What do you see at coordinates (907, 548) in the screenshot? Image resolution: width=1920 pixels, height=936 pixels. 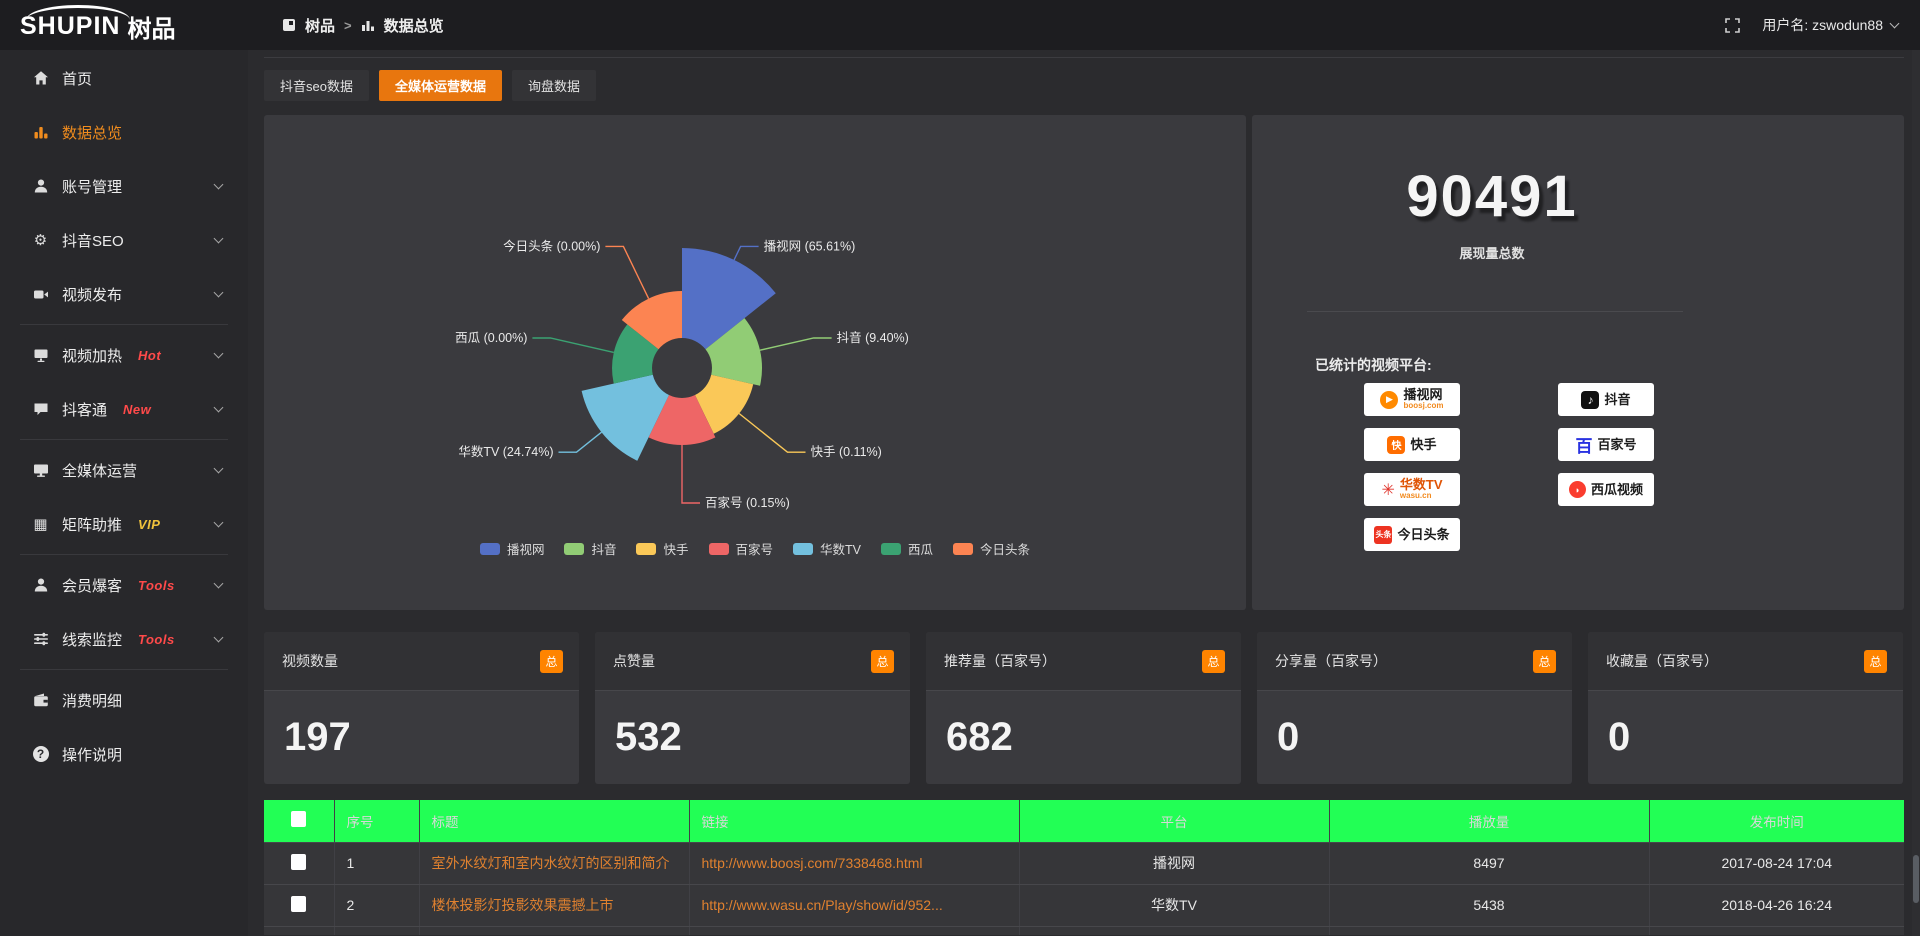 I see `legend-item-西瓜: 西瓜` at bounding box center [907, 548].